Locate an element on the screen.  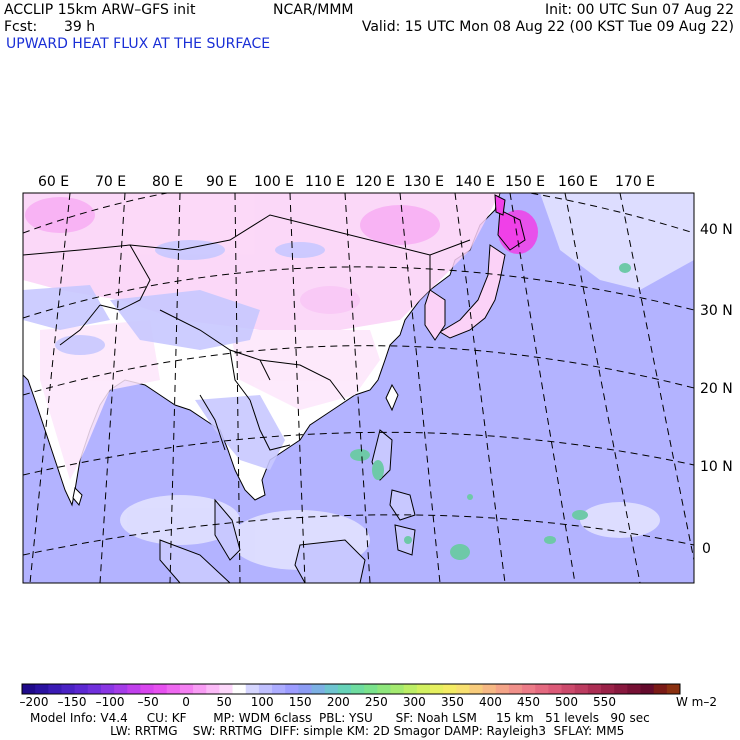
colorbar-frame is located at coordinates (351, 689).